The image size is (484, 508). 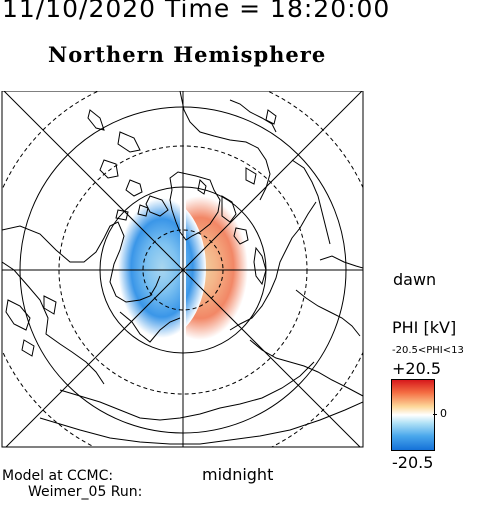 What do you see at coordinates (58, 476) in the screenshot?
I see `model-label: Model at CCMC:` at bounding box center [58, 476].